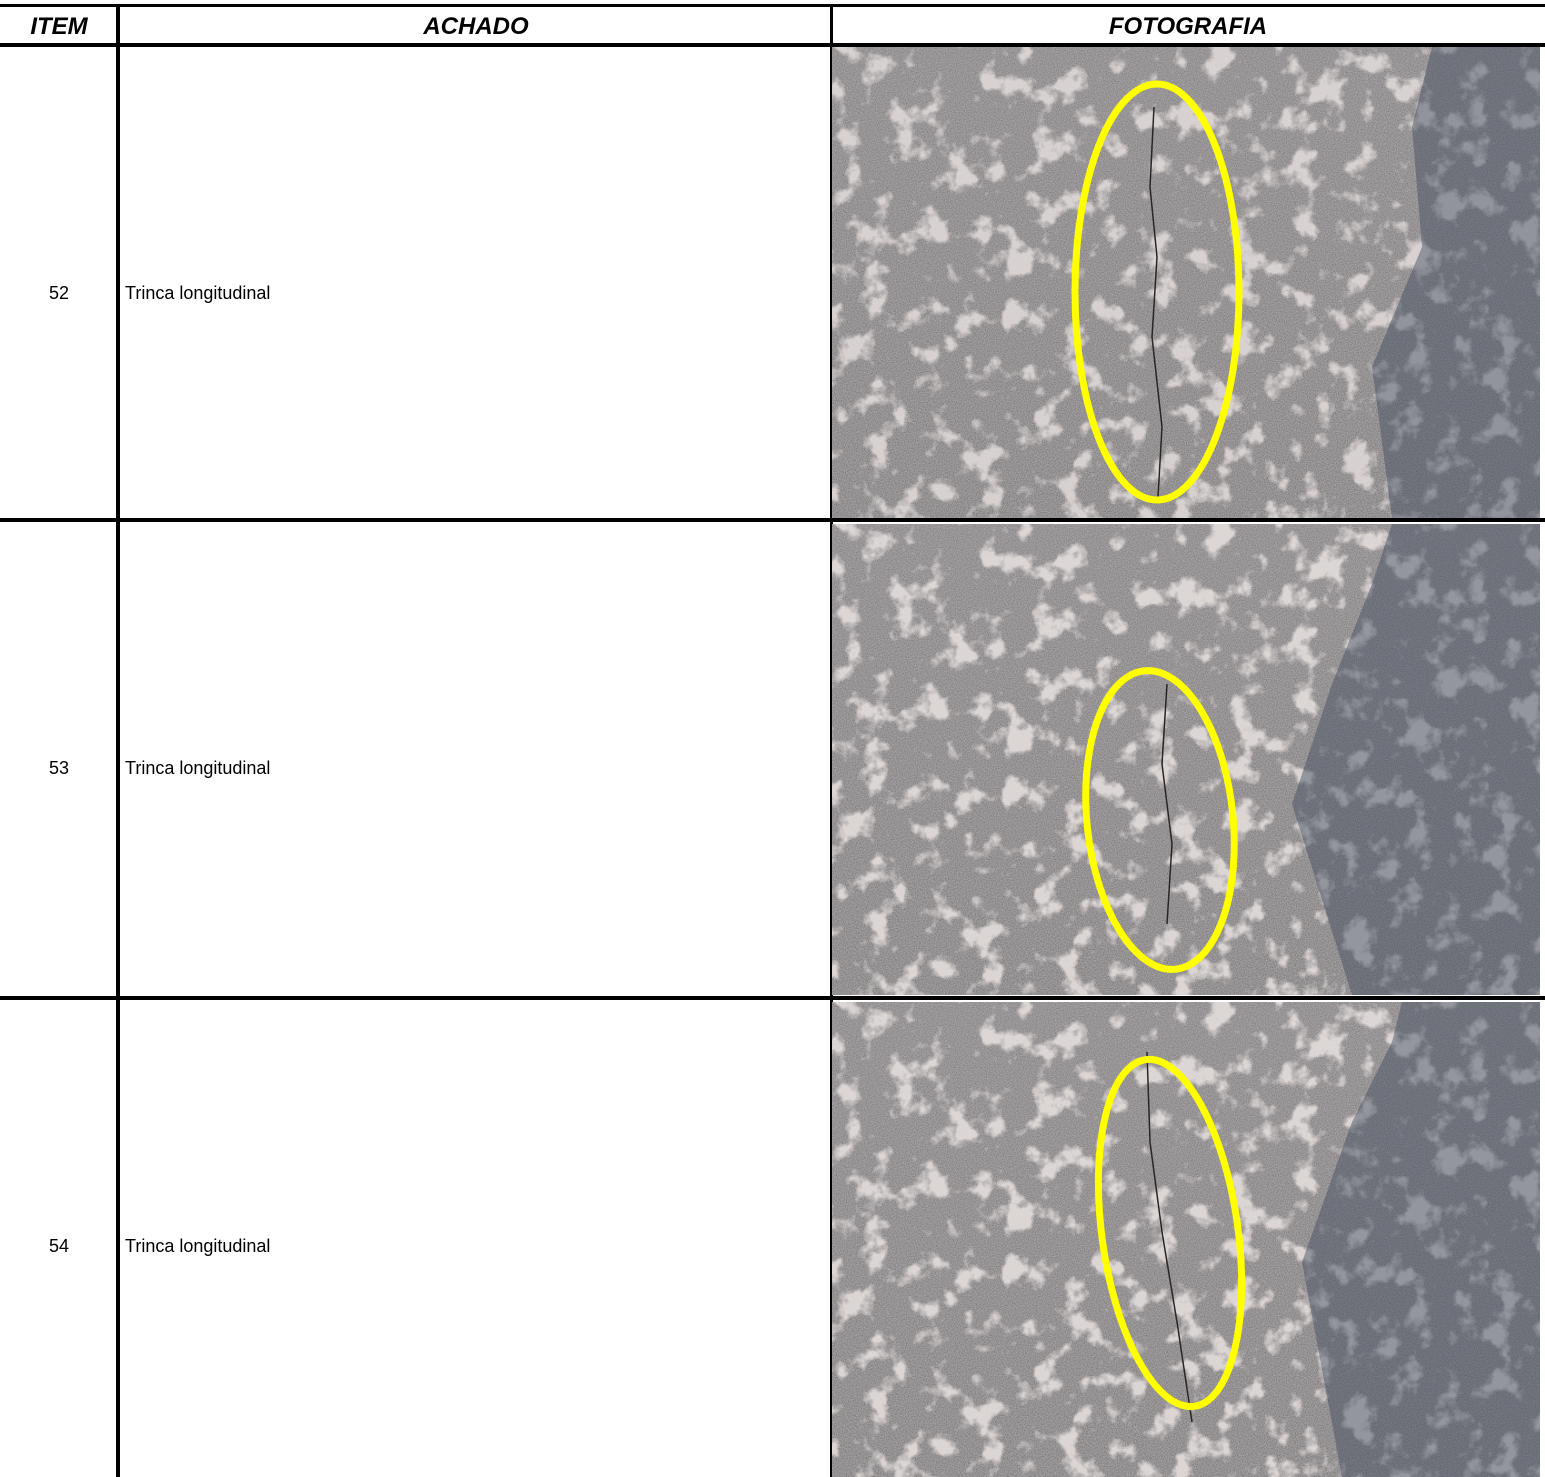  Describe the element at coordinates (1188, 26) in the screenshot. I see `header-cell: FOTOGRAFIA` at that location.